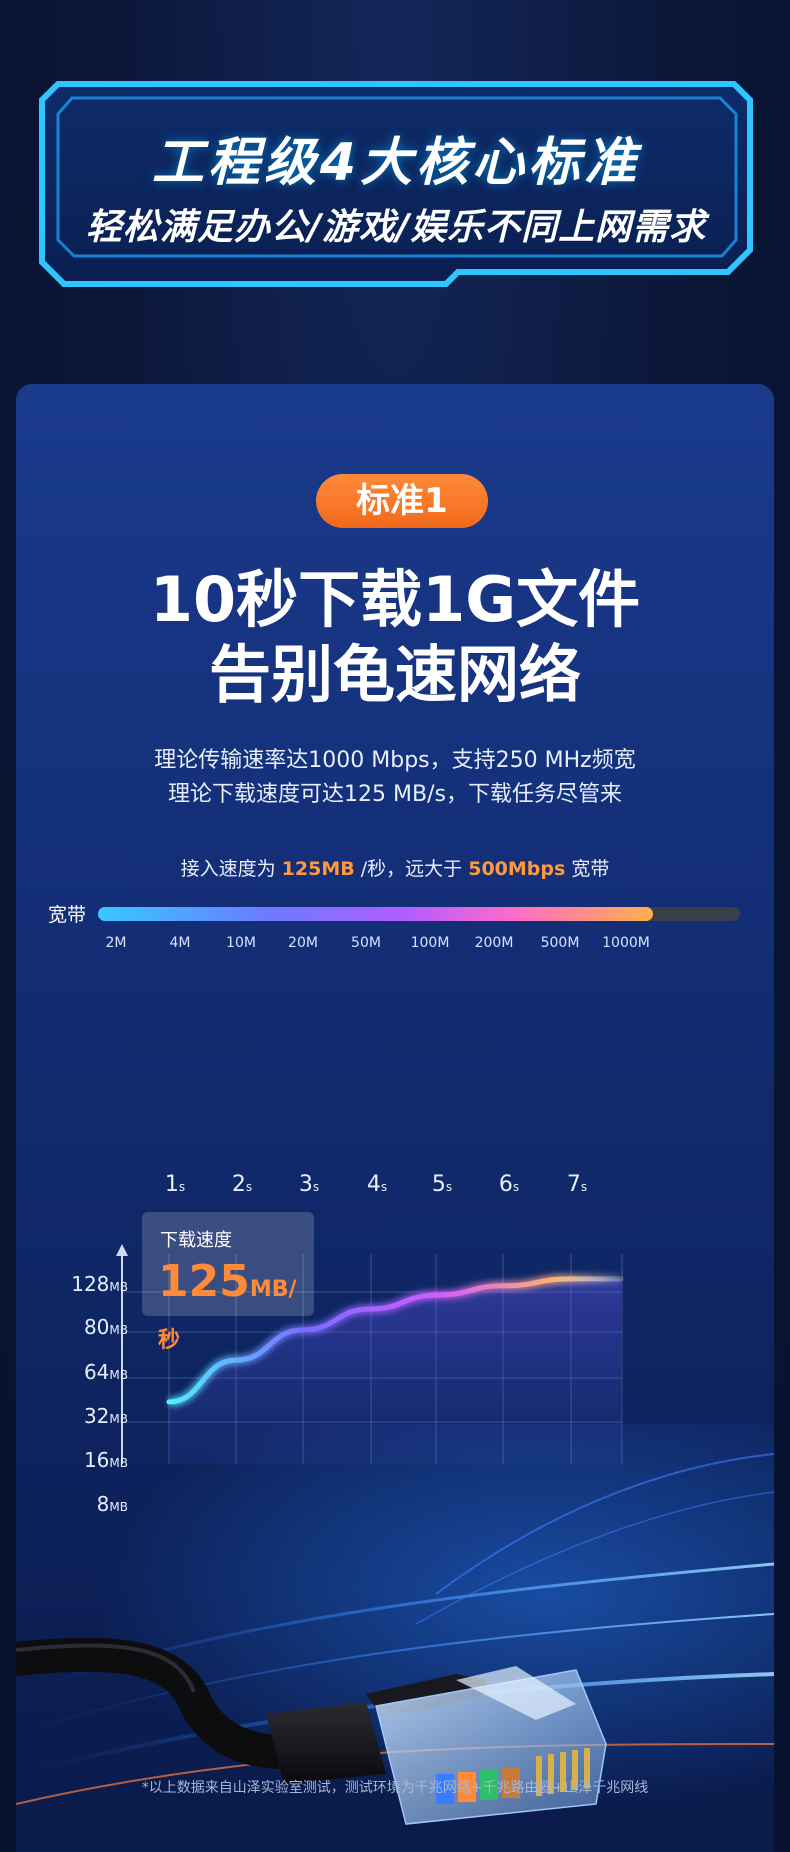 The width and height of the screenshot is (790, 1852). I want to click on download-speed-value: 125MB/秒, so click(236, 1307).